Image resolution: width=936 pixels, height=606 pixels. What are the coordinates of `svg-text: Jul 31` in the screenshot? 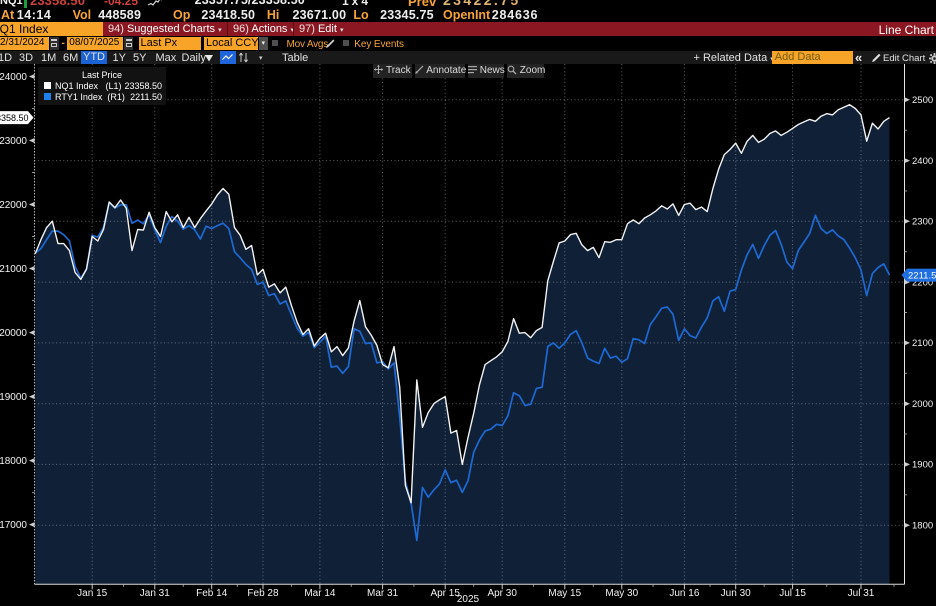 It's located at (861, 593).